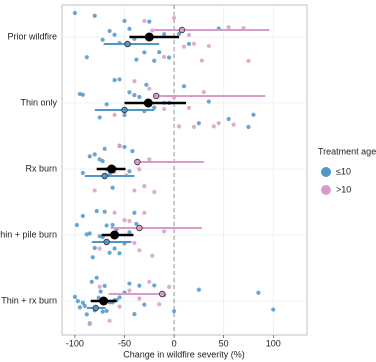  What do you see at coordinates (124, 343) in the screenshot?
I see `x-tick-label: -50` at bounding box center [124, 343].